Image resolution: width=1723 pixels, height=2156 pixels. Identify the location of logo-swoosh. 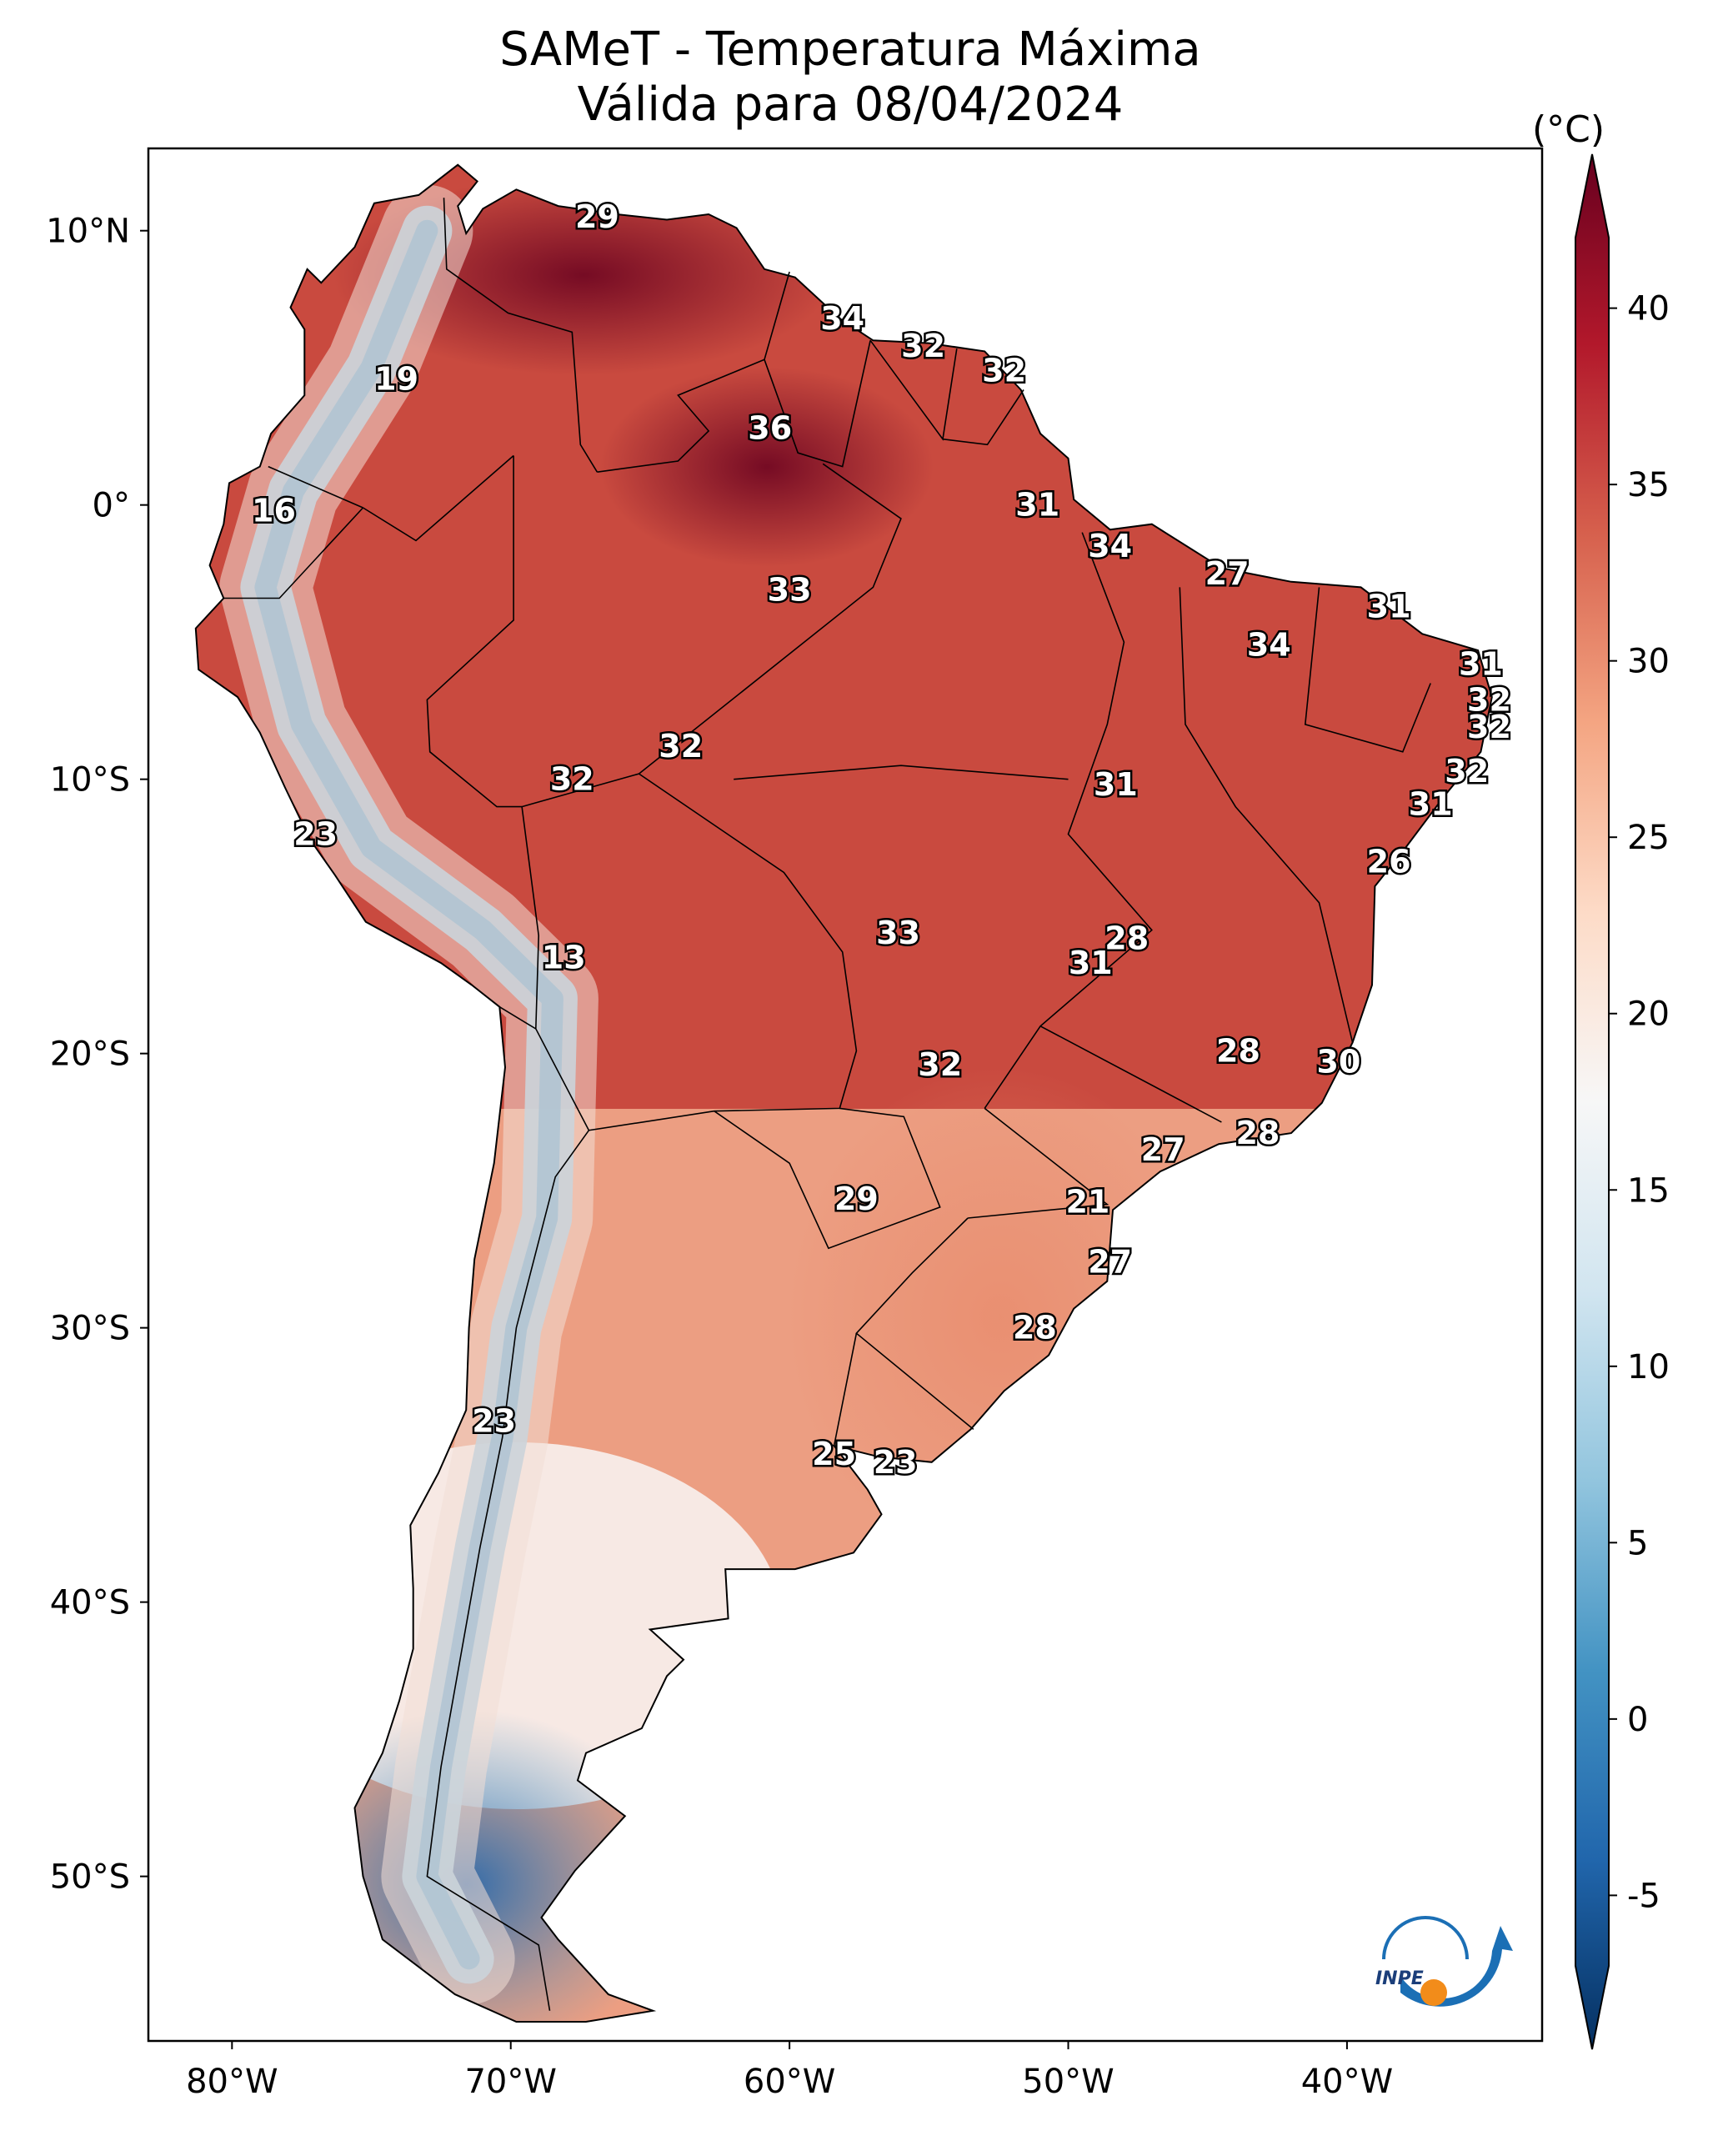
(1456, 1966).